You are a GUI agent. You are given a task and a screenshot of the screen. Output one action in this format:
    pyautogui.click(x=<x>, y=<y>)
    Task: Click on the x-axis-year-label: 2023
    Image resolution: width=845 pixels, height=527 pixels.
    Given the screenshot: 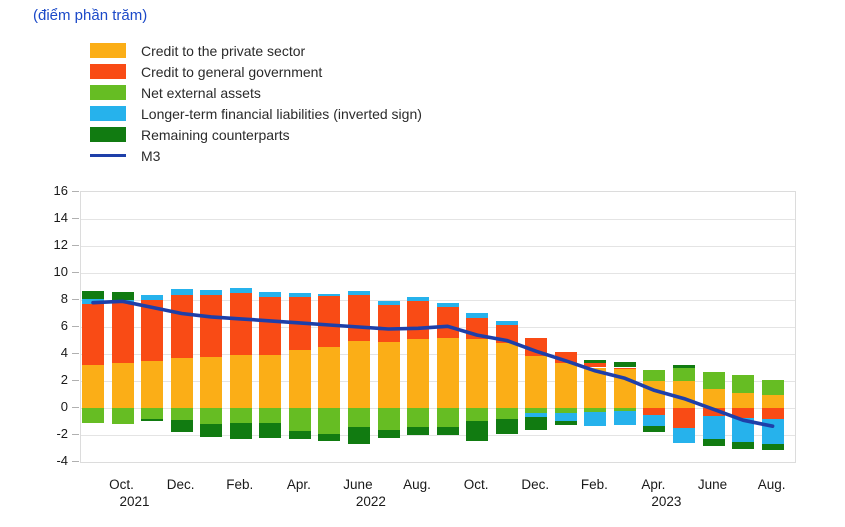 What is the action you would take?
    pyautogui.click(x=666, y=501)
    